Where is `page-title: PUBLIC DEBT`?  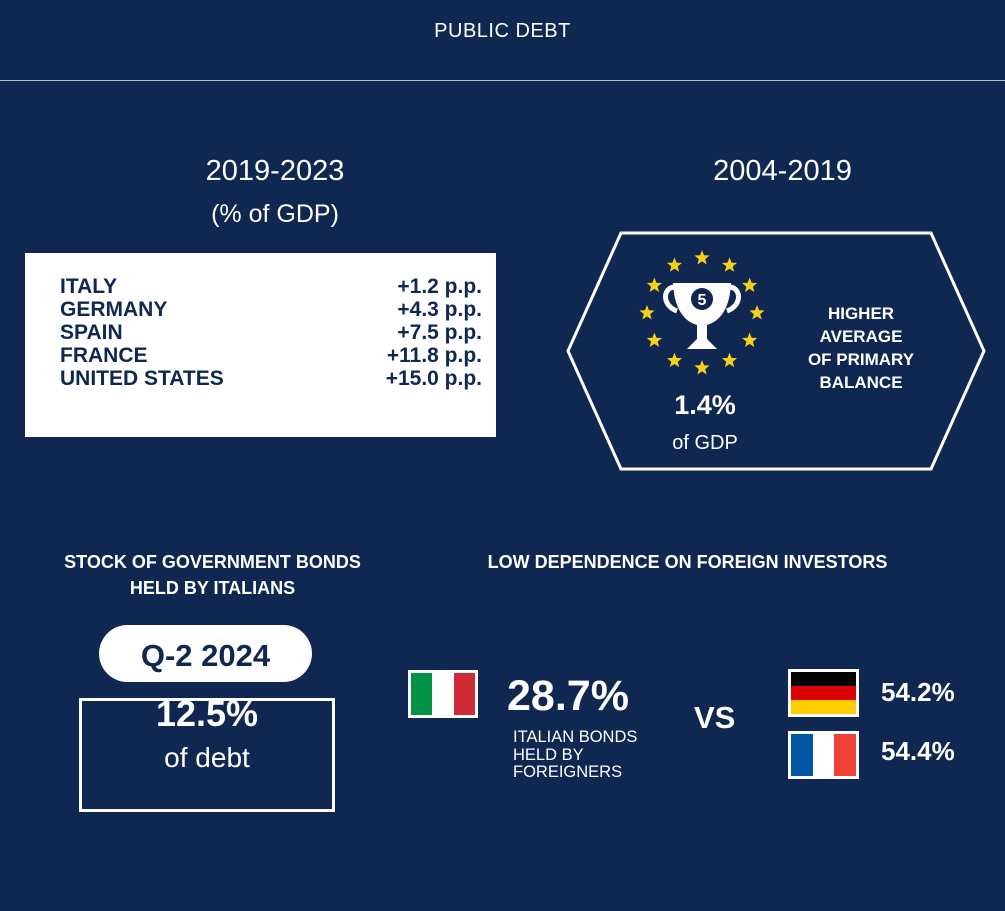
page-title: PUBLIC DEBT is located at coordinates (502, 31).